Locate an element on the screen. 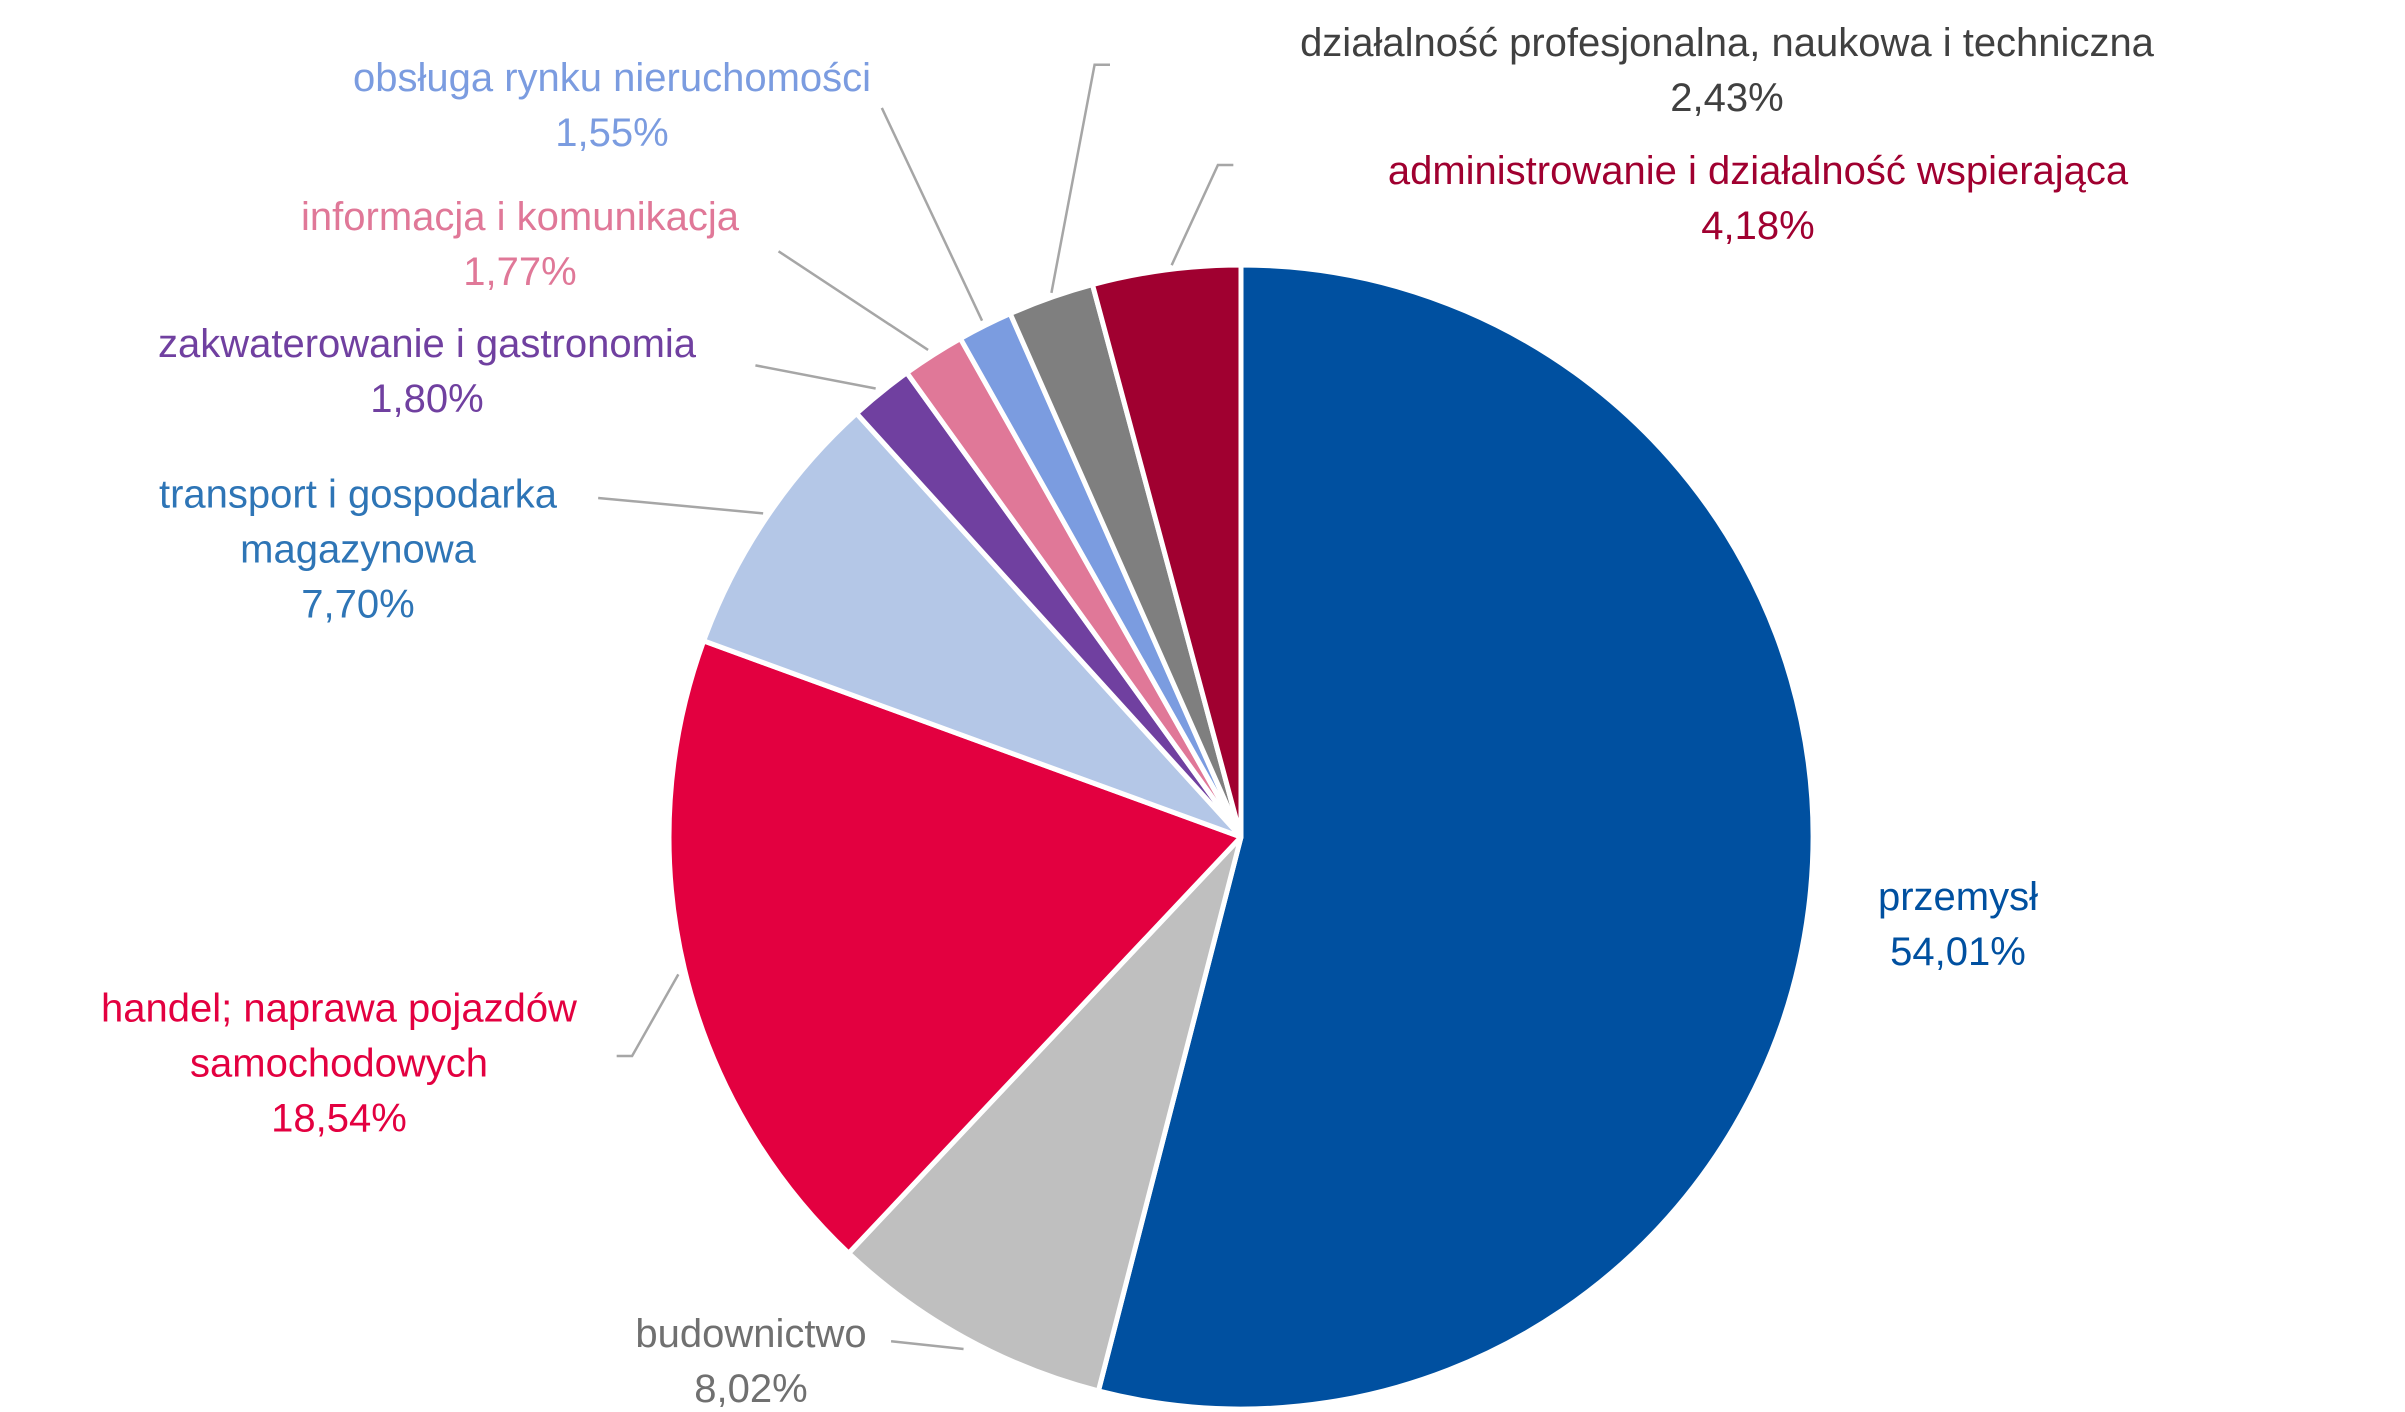 This screenshot has height=1412, width=2405. data-label: przemysł 54,01% is located at coordinates (1958, 925).